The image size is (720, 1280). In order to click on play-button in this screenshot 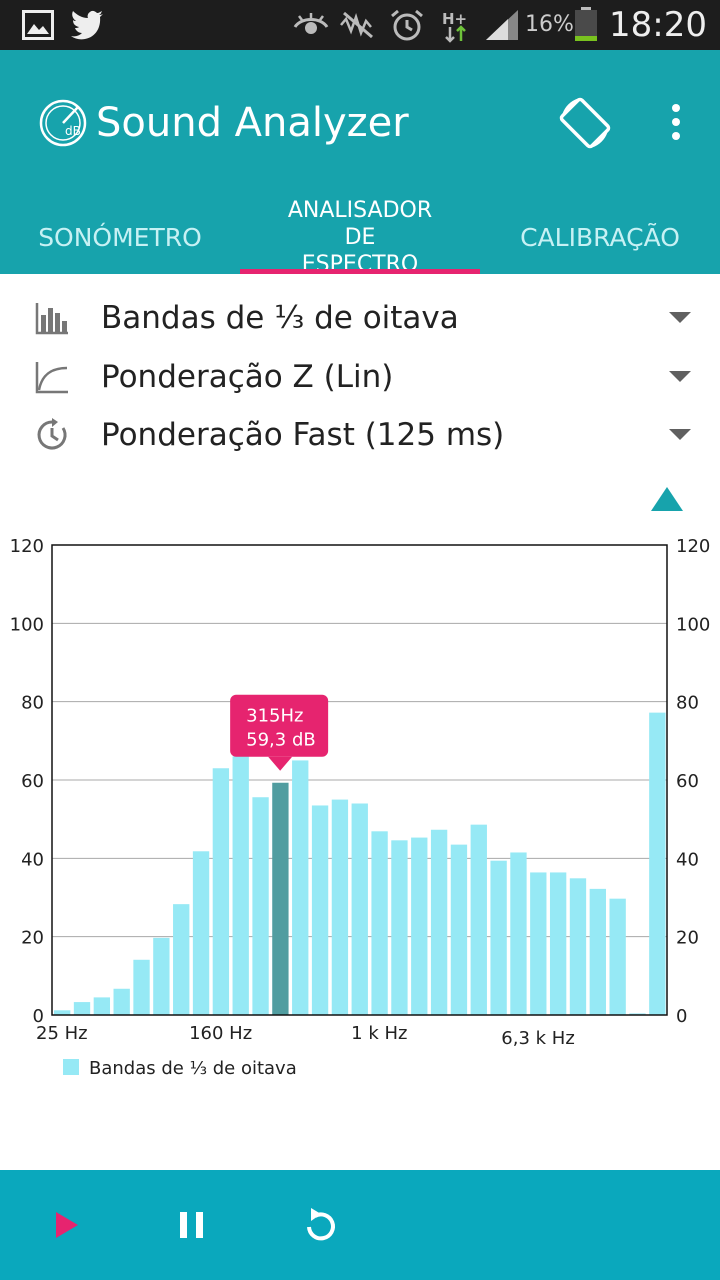, I will do `click(66, 1225)`.